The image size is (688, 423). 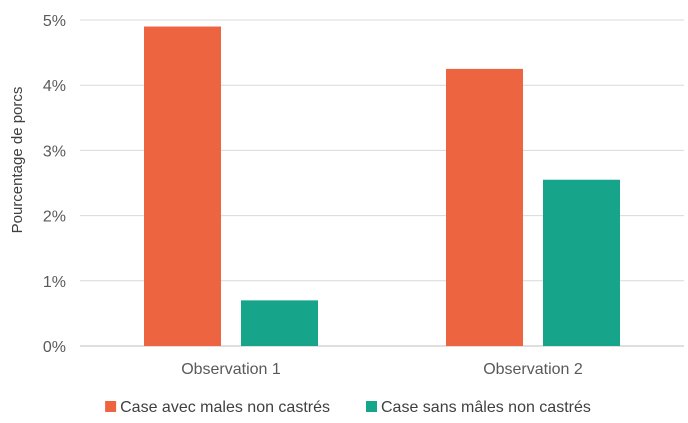 I want to click on y-tick-label: 4%, so click(x=54, y=86).